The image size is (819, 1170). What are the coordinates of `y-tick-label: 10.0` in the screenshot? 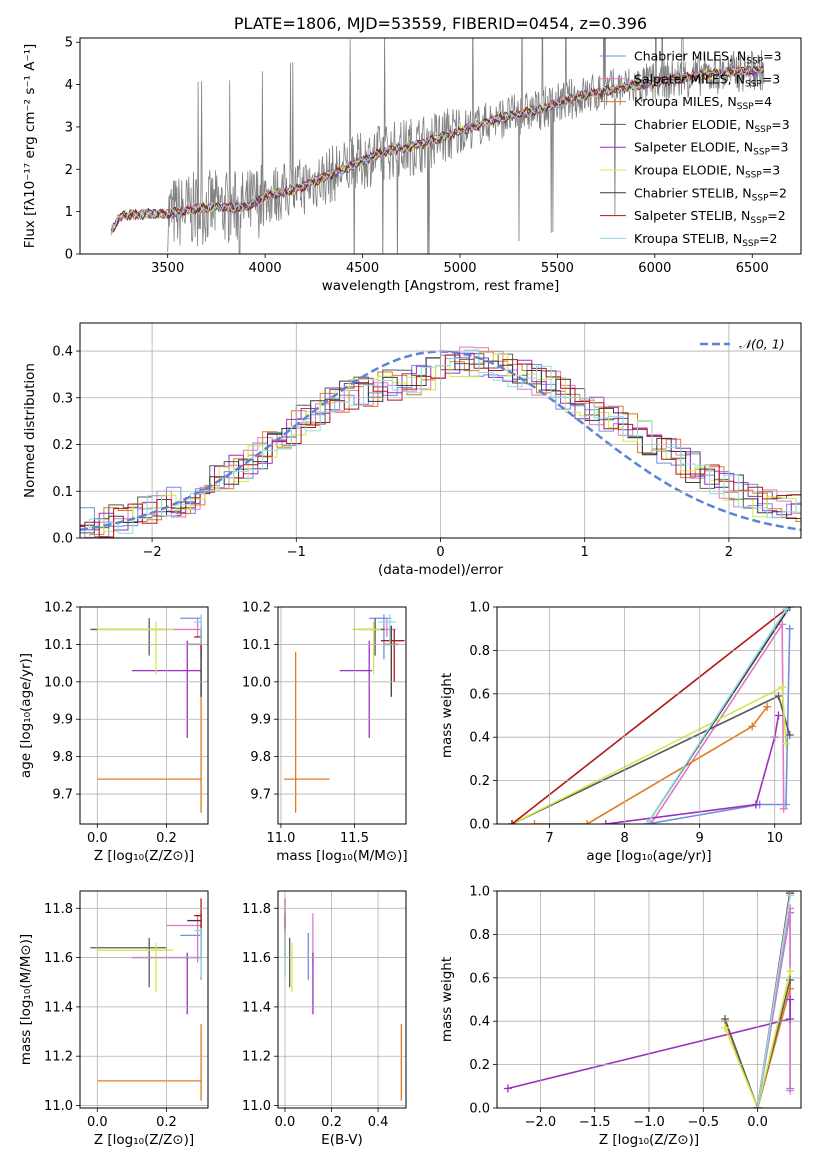 It's located at (58, 682).